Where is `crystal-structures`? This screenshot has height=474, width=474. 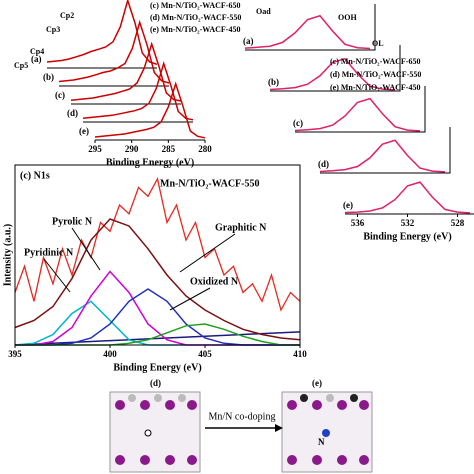
crystal-structures is located at coordinates (241, 432).